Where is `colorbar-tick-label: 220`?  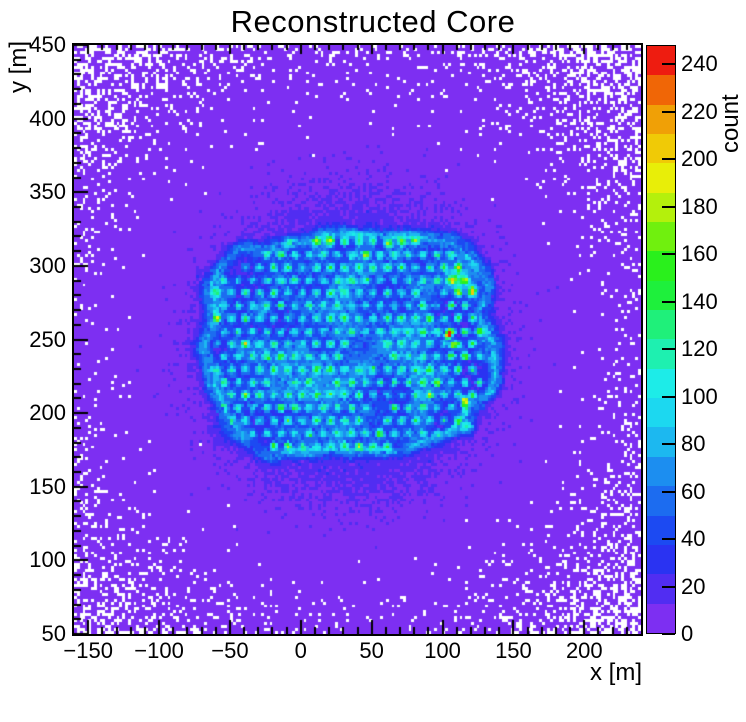
colorbar-tick-label: 220 is located at coordinates (699, 111).